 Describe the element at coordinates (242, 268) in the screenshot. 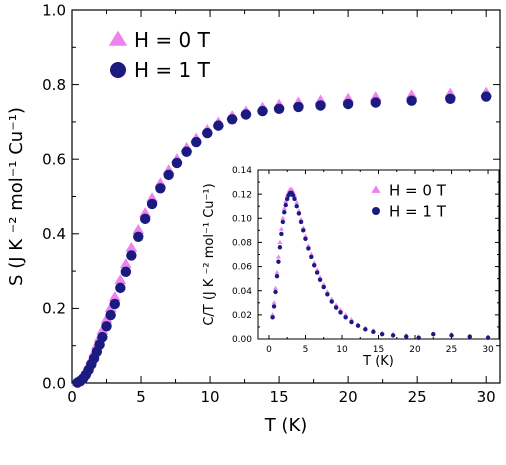

I see `inset-y-tick-label: 0.06` at that location.